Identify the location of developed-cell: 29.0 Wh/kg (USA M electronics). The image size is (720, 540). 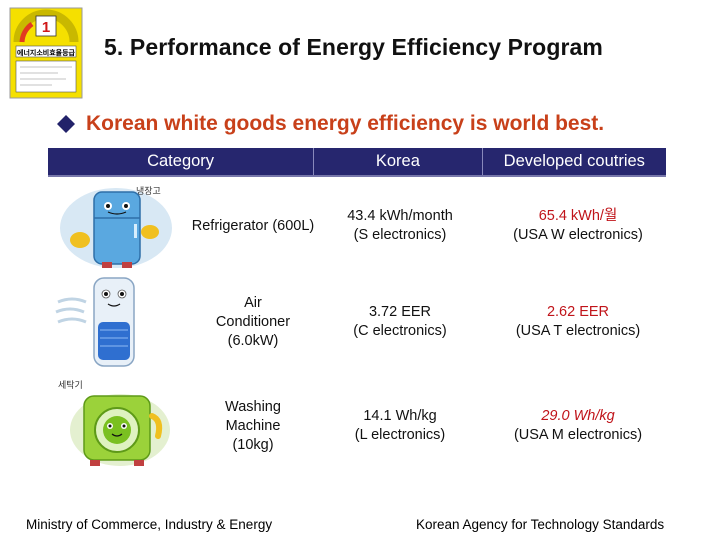
(578, 426).